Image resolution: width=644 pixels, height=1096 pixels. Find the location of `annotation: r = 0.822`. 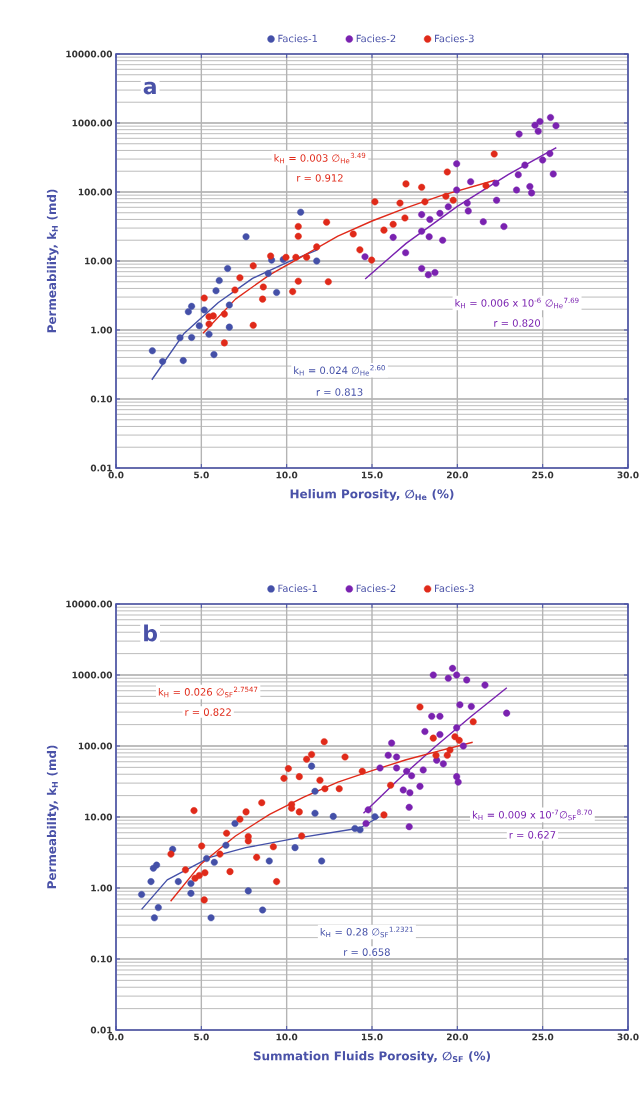

annotation: r = 0.822 is located at coordinates (208, 712).